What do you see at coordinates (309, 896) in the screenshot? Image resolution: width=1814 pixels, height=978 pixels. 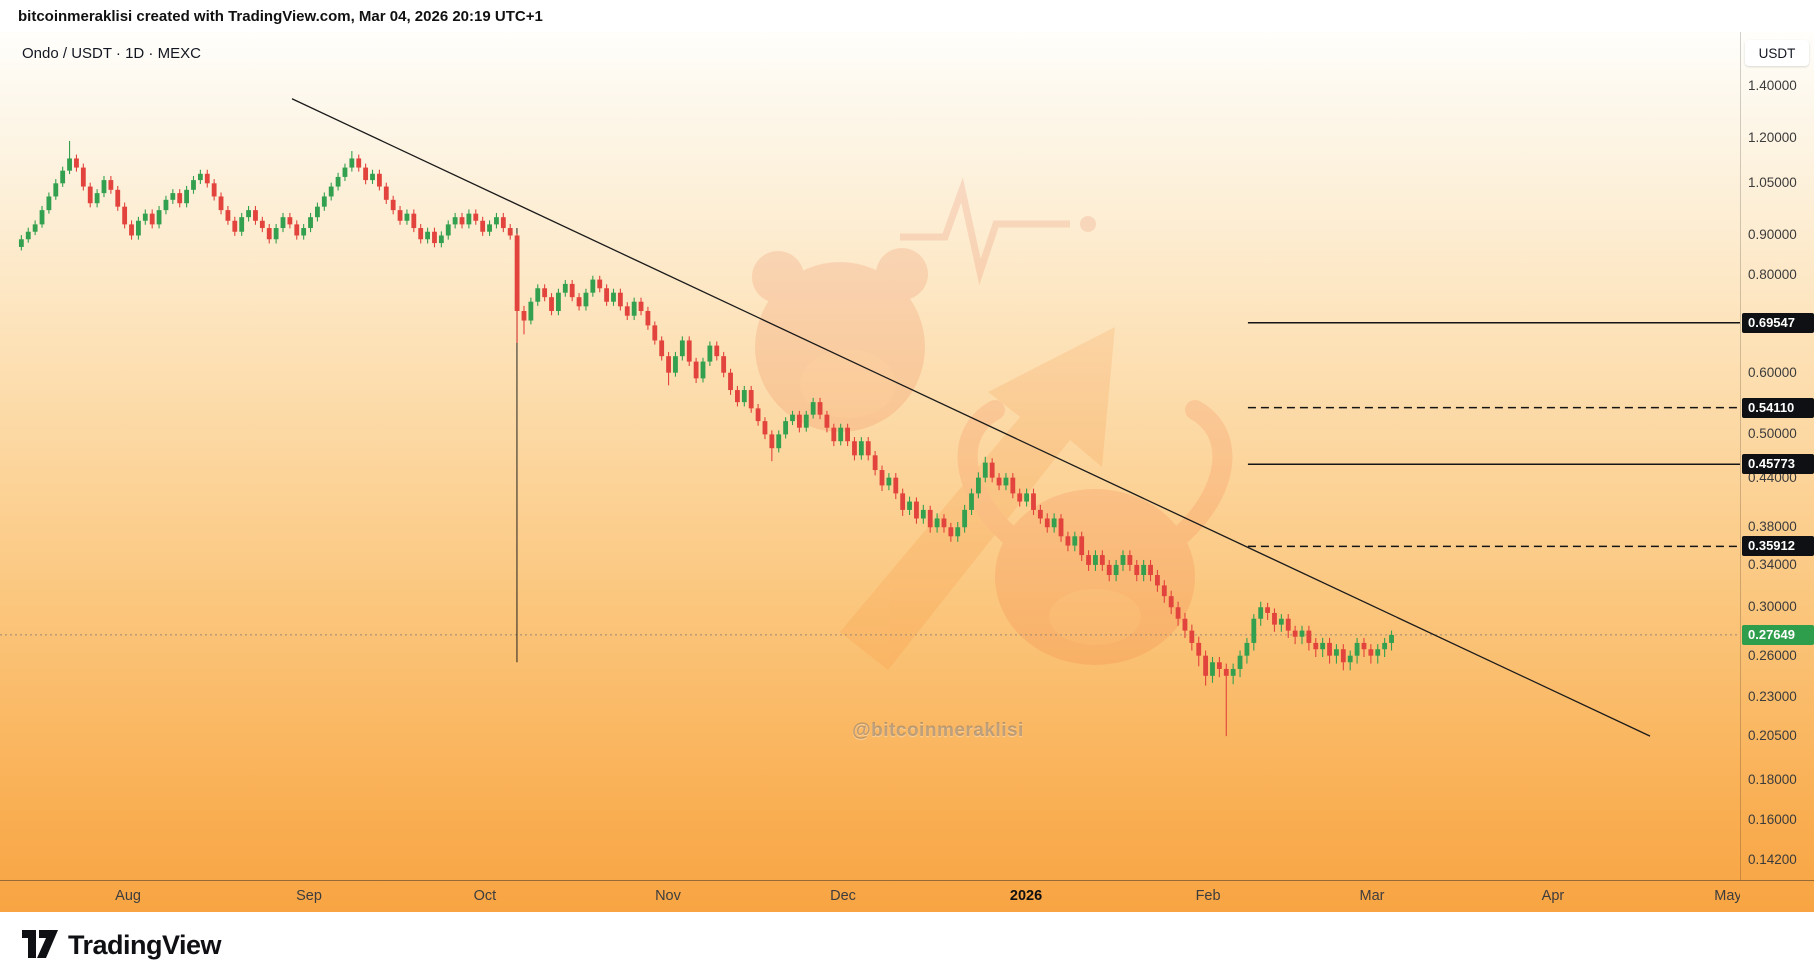 I see `time-tick-label: Sep` at bounding box center [309, 896].